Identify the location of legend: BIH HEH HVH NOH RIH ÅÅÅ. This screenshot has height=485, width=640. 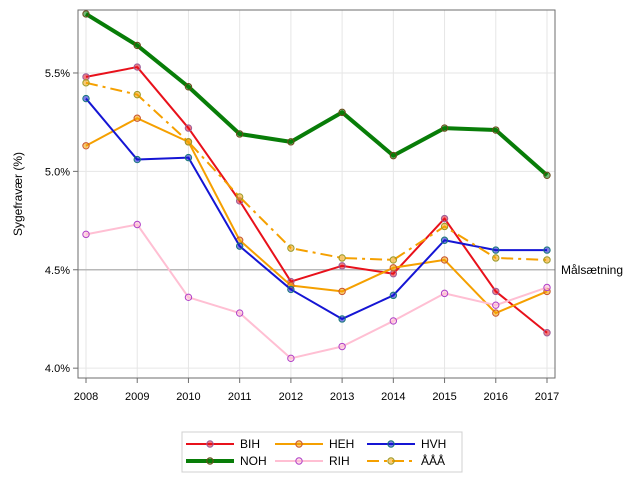
(322, 452).